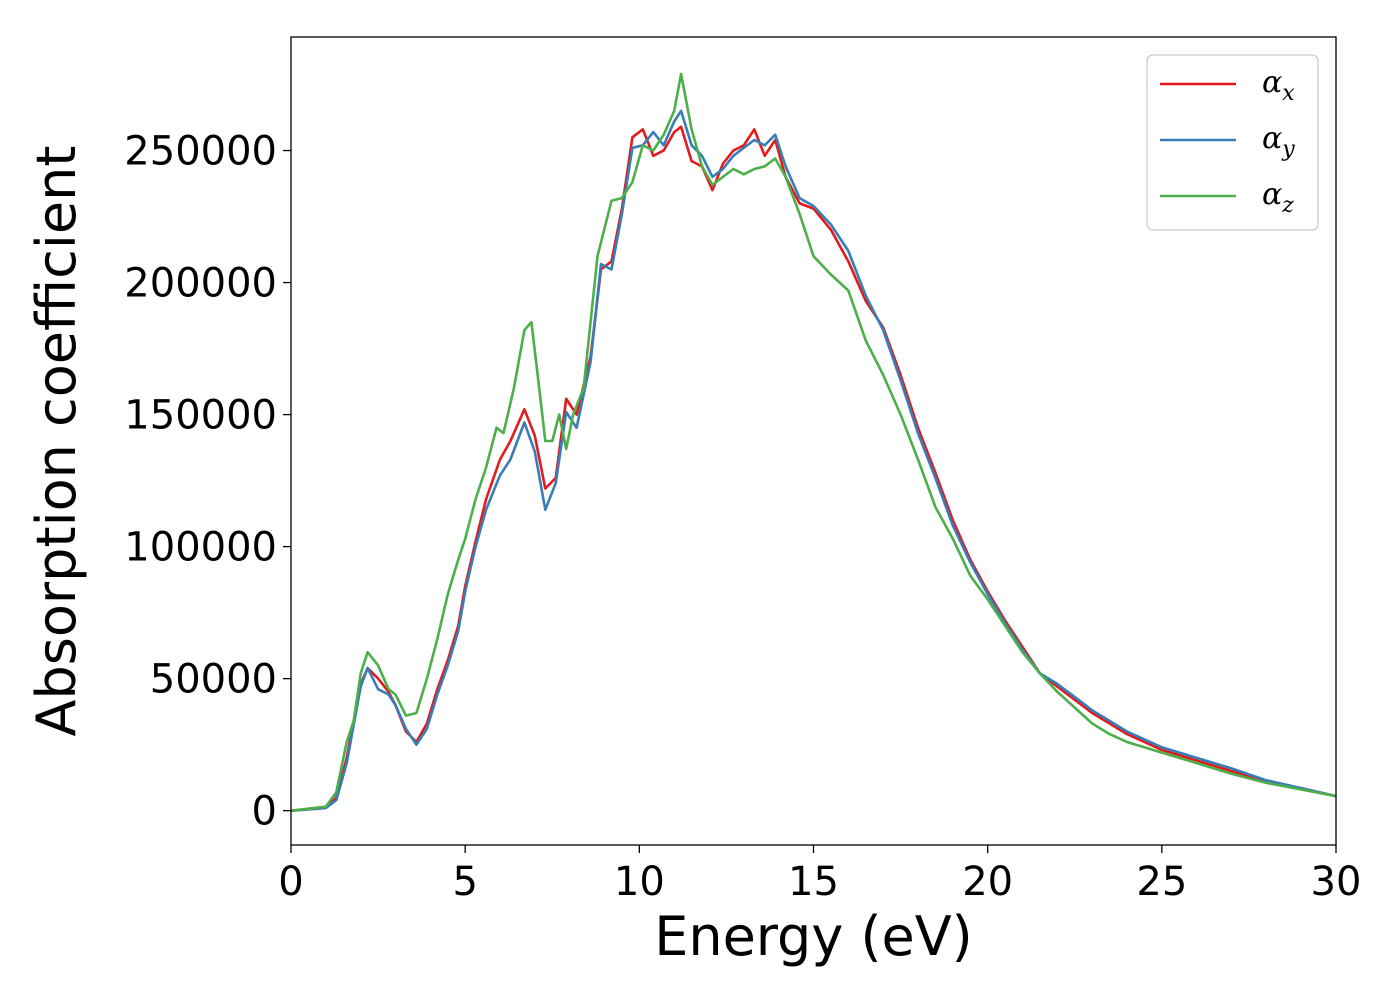 This screenshot has width=1400, height=1000. What do you see at coordinates (639, 882) in the screenshot?
I see `x-tick-label: 10` at bounding box center [639, 882].